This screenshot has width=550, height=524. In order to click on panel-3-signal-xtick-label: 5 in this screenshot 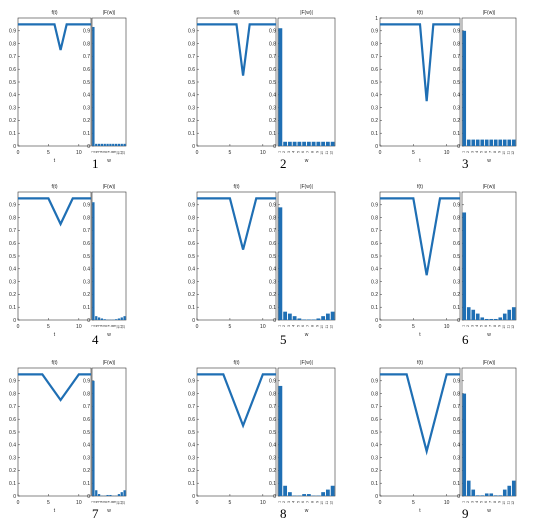, I will do `click(413, 153)`.